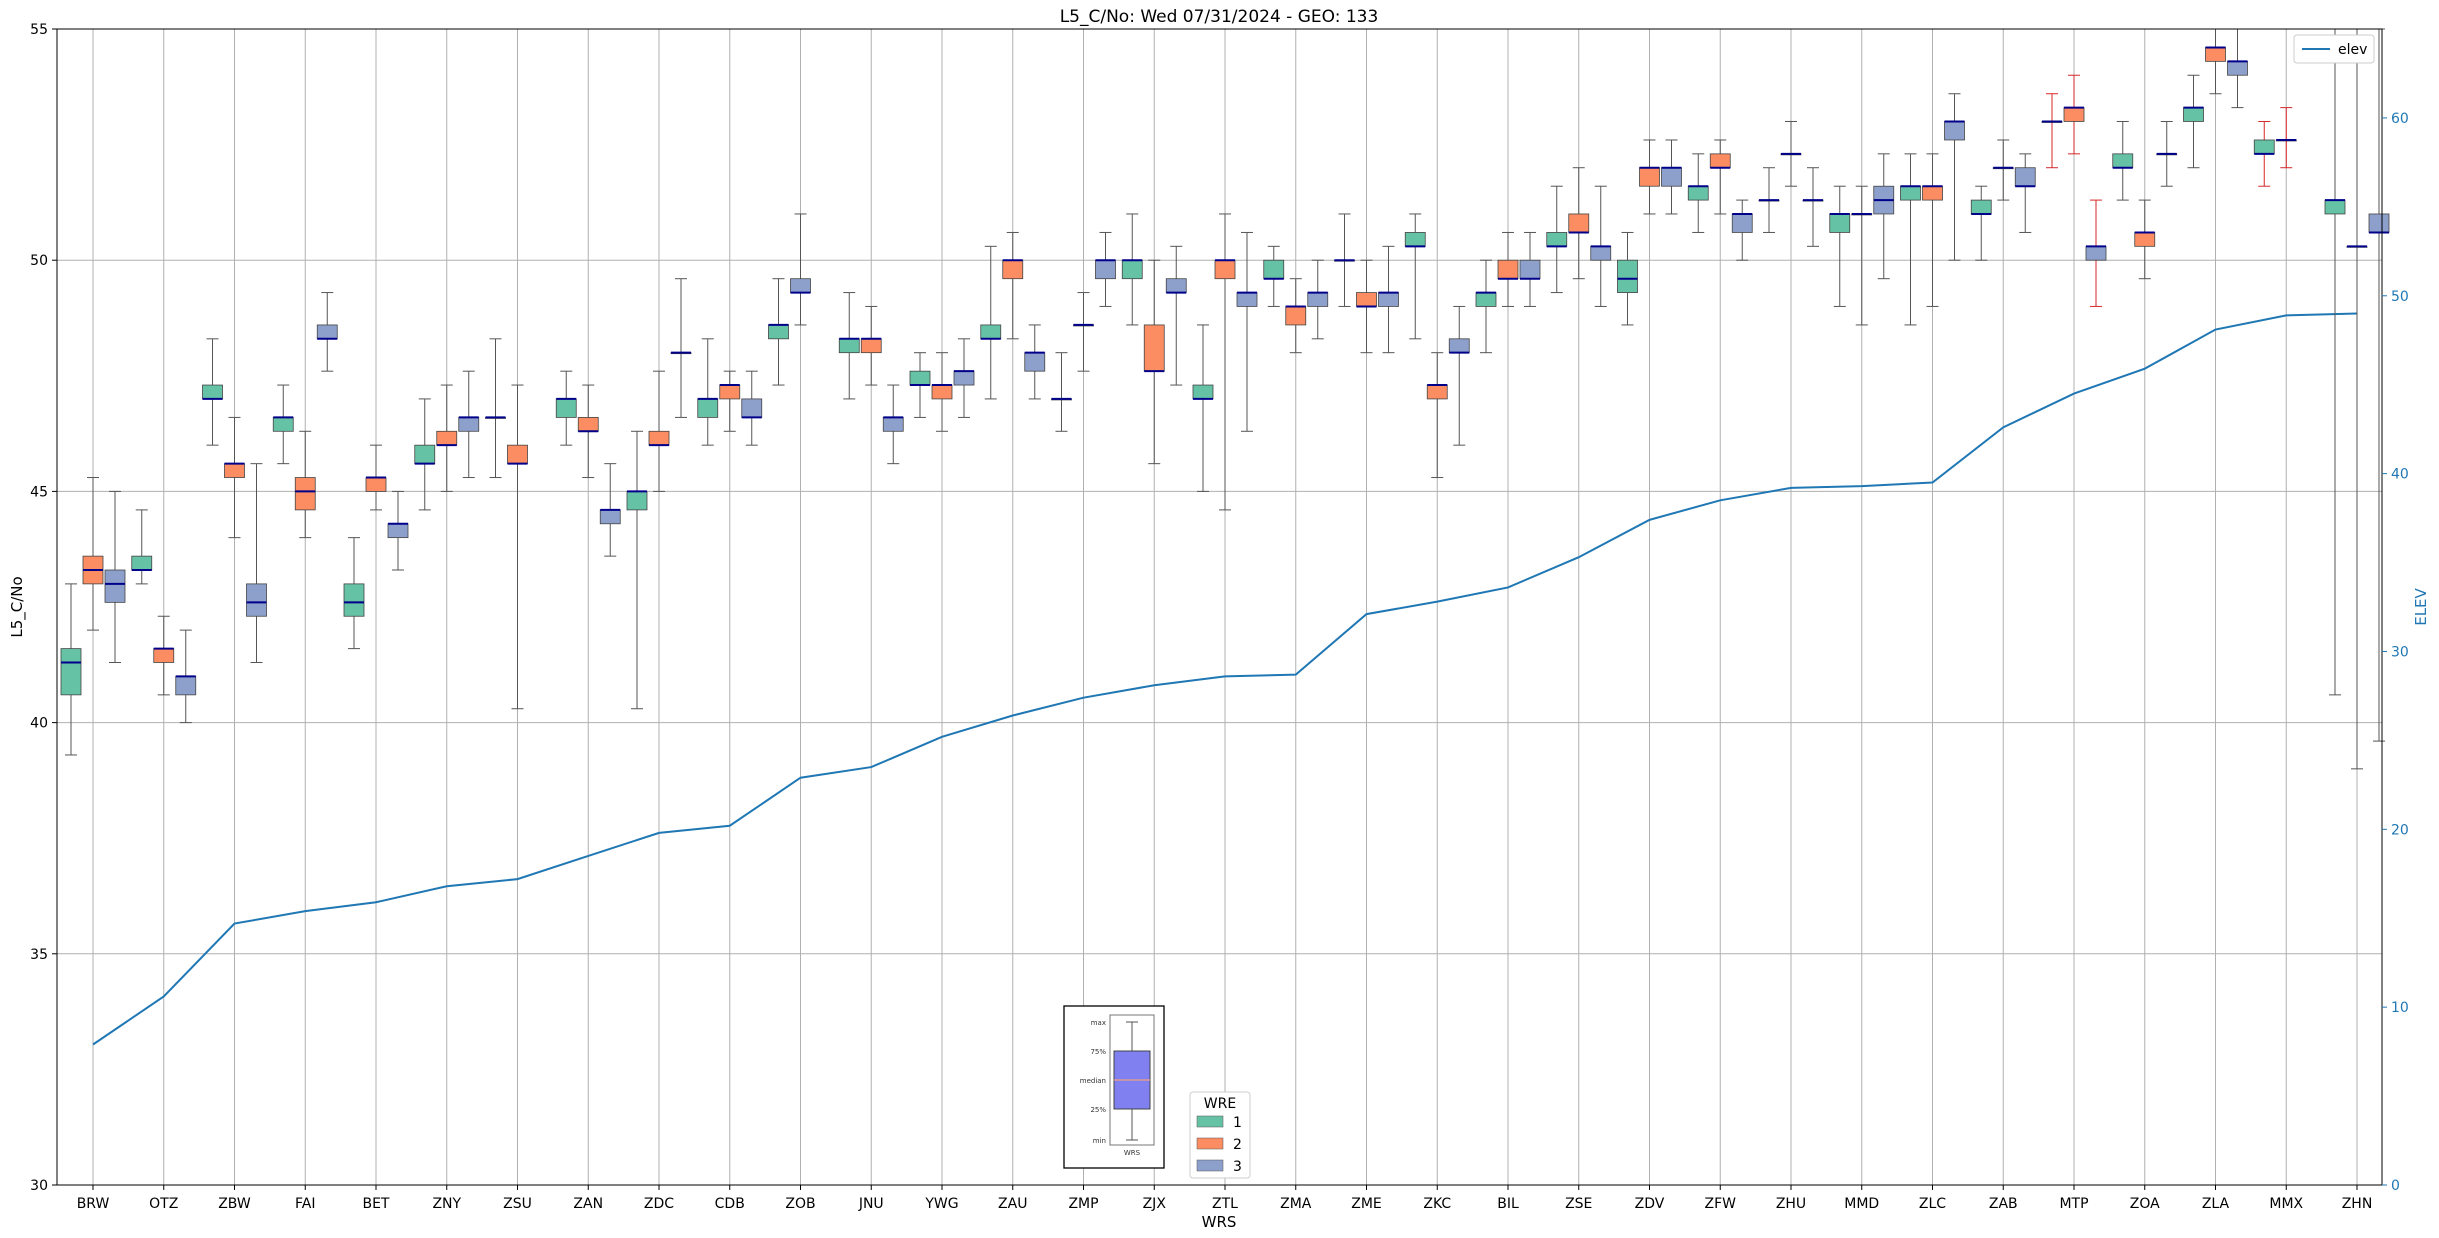 Image resolution: width=2439 pixels, height=1238 pixels. Describe the element at coordinates (2400, 1008) in the screenshot. I see `right-tick-label: 10` at that location.